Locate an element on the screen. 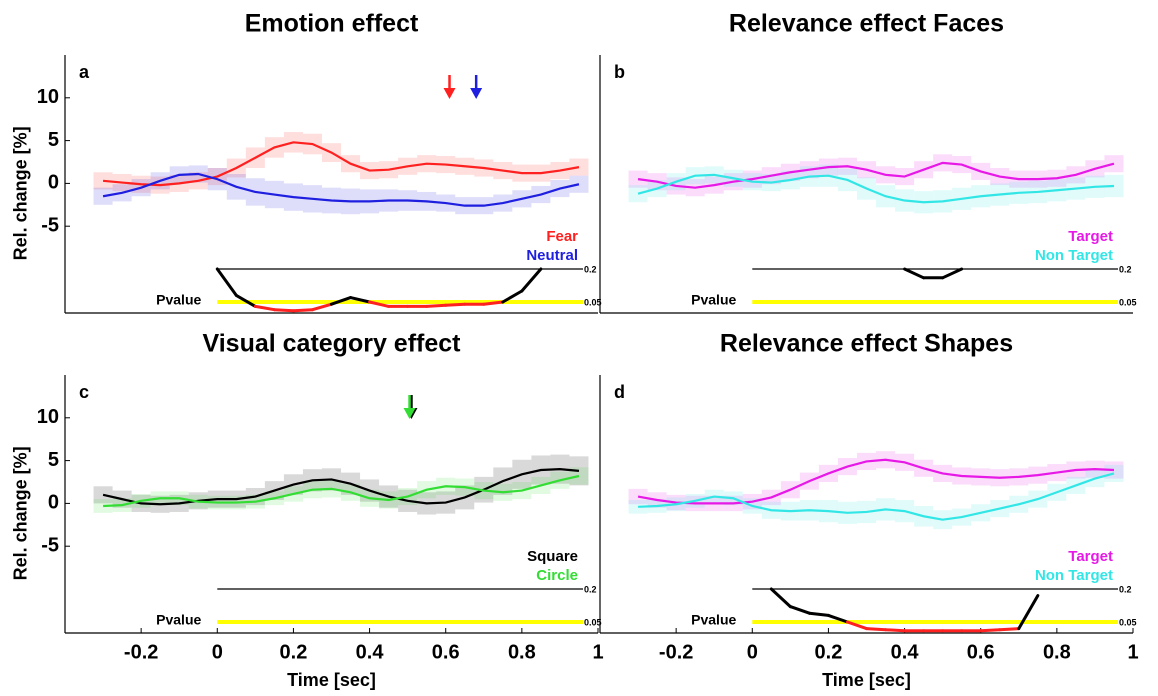 The height and width of the screenshot is (696, 1158). panel-letter: b is located at coordinates (619, 72).